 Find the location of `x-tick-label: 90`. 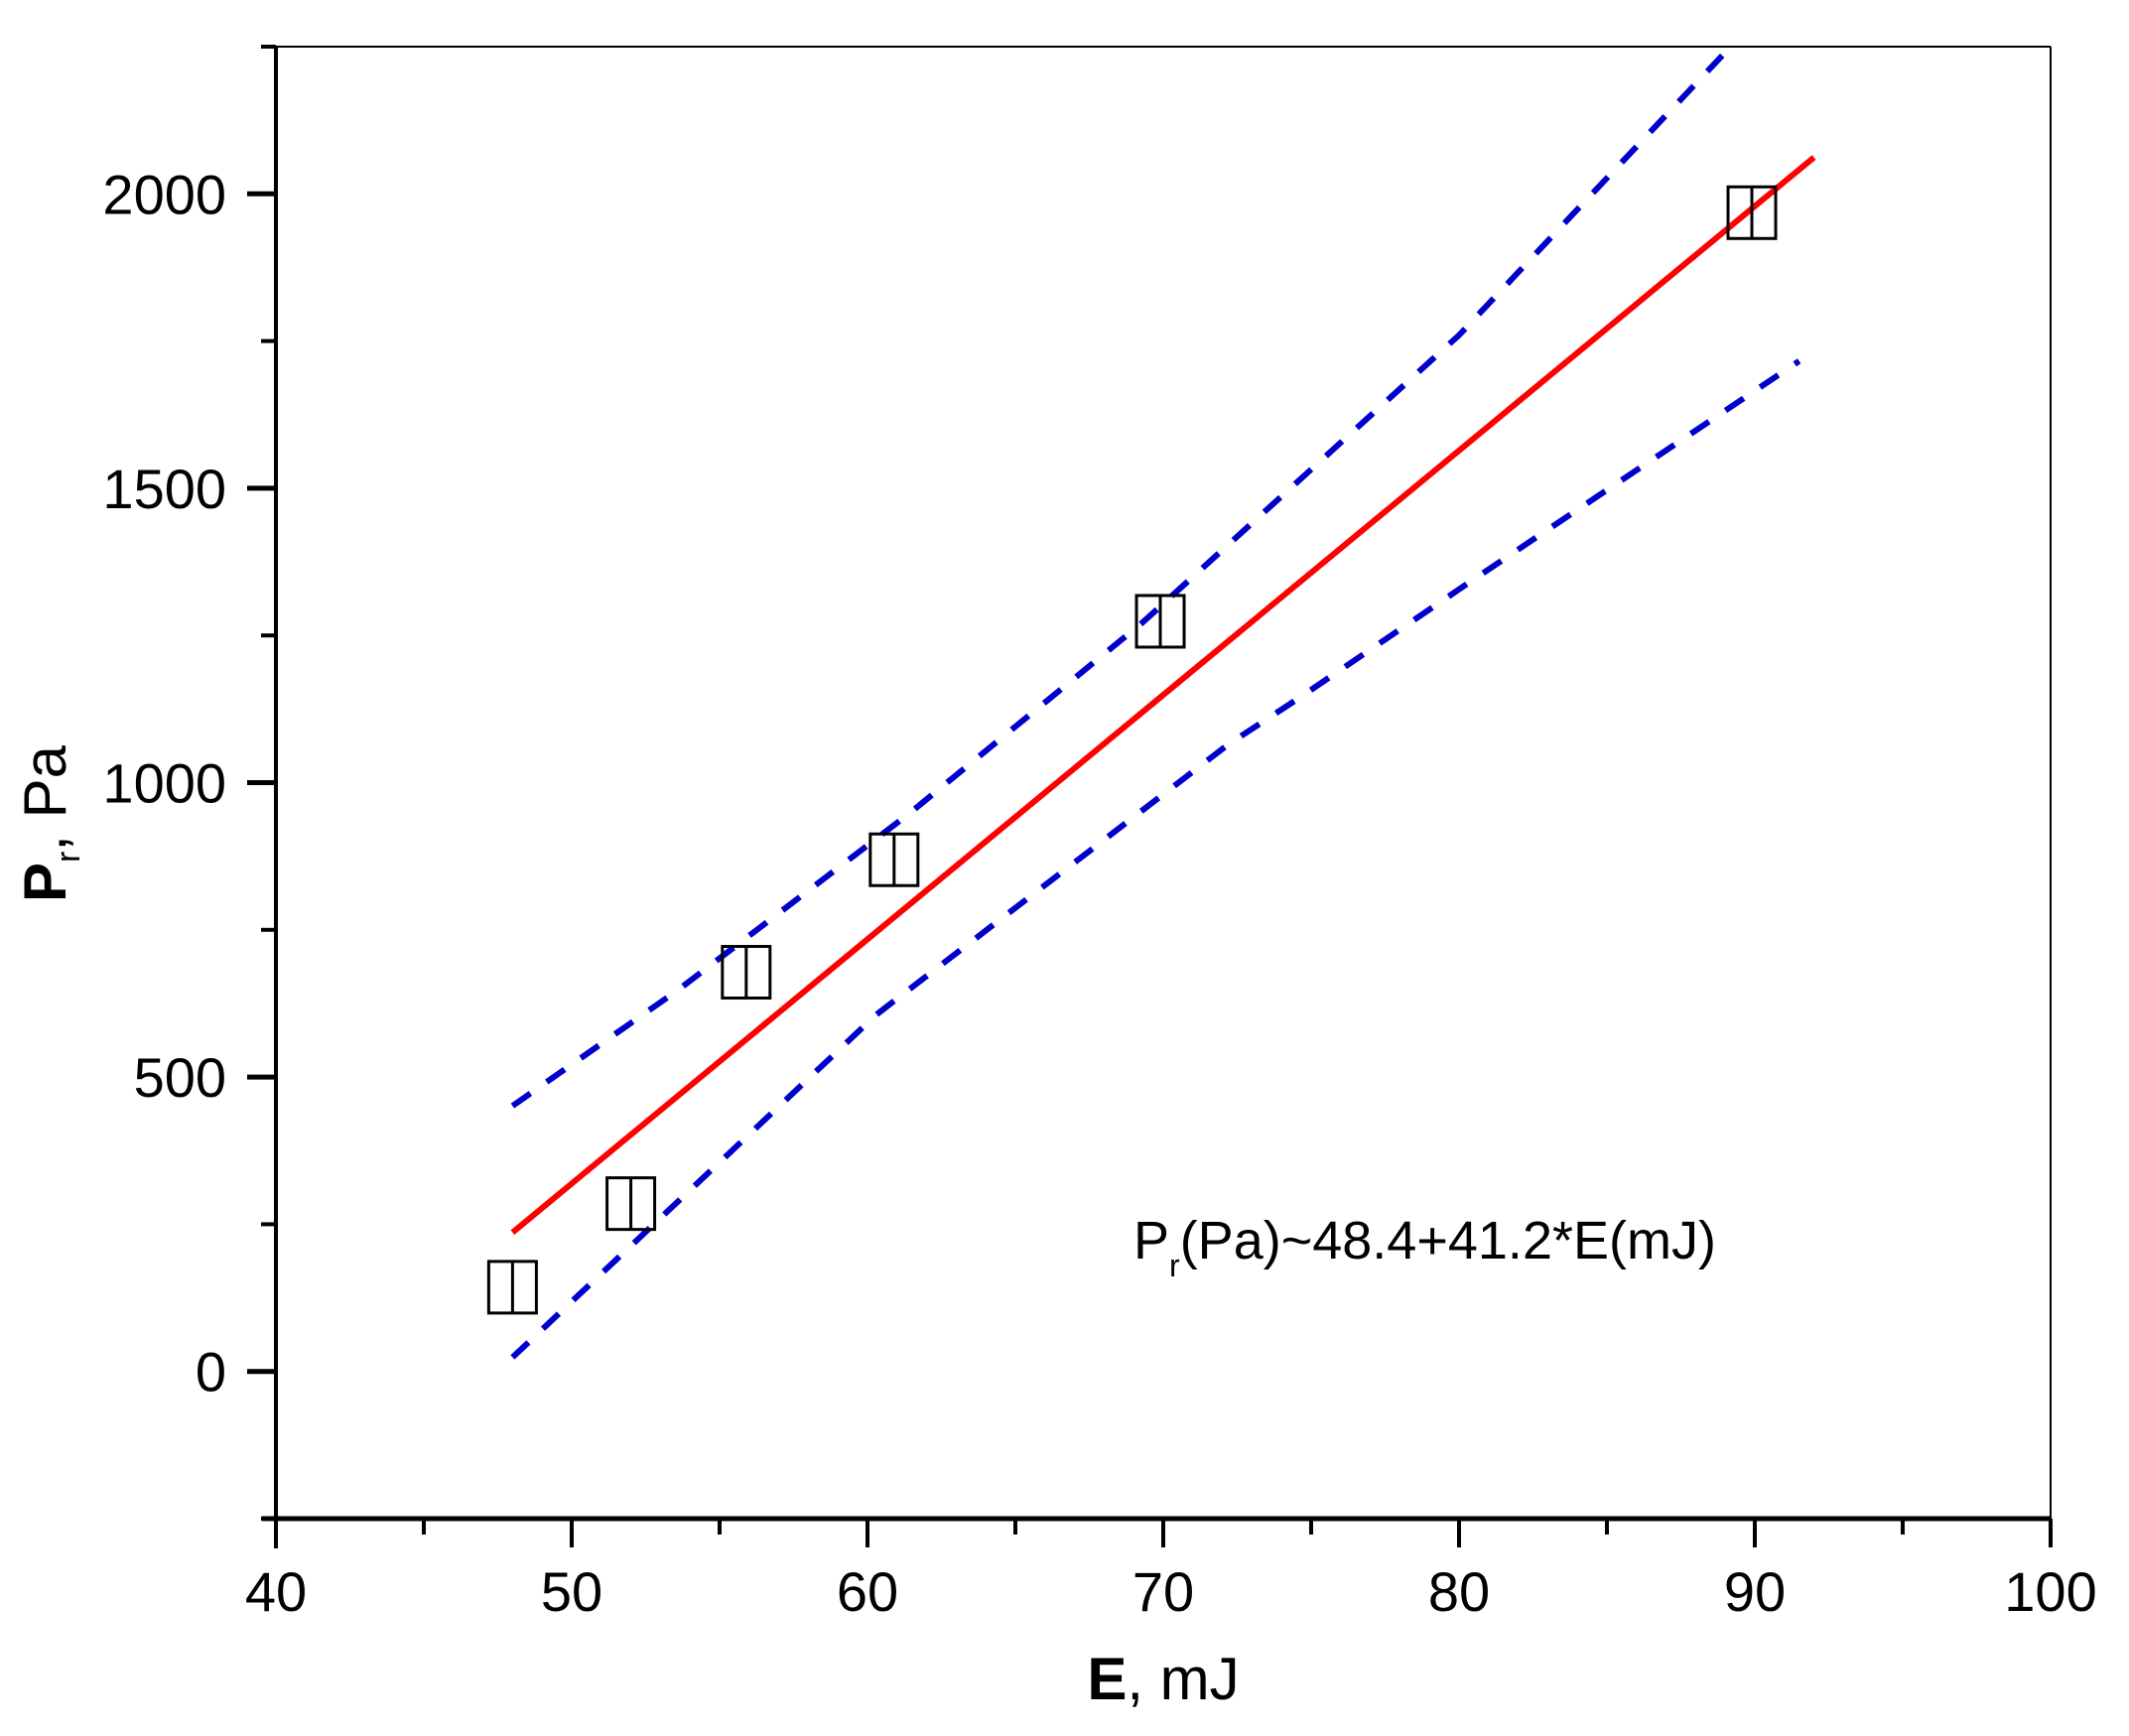

x-tick-label: 90 is located at coordinates (1755, 1591).